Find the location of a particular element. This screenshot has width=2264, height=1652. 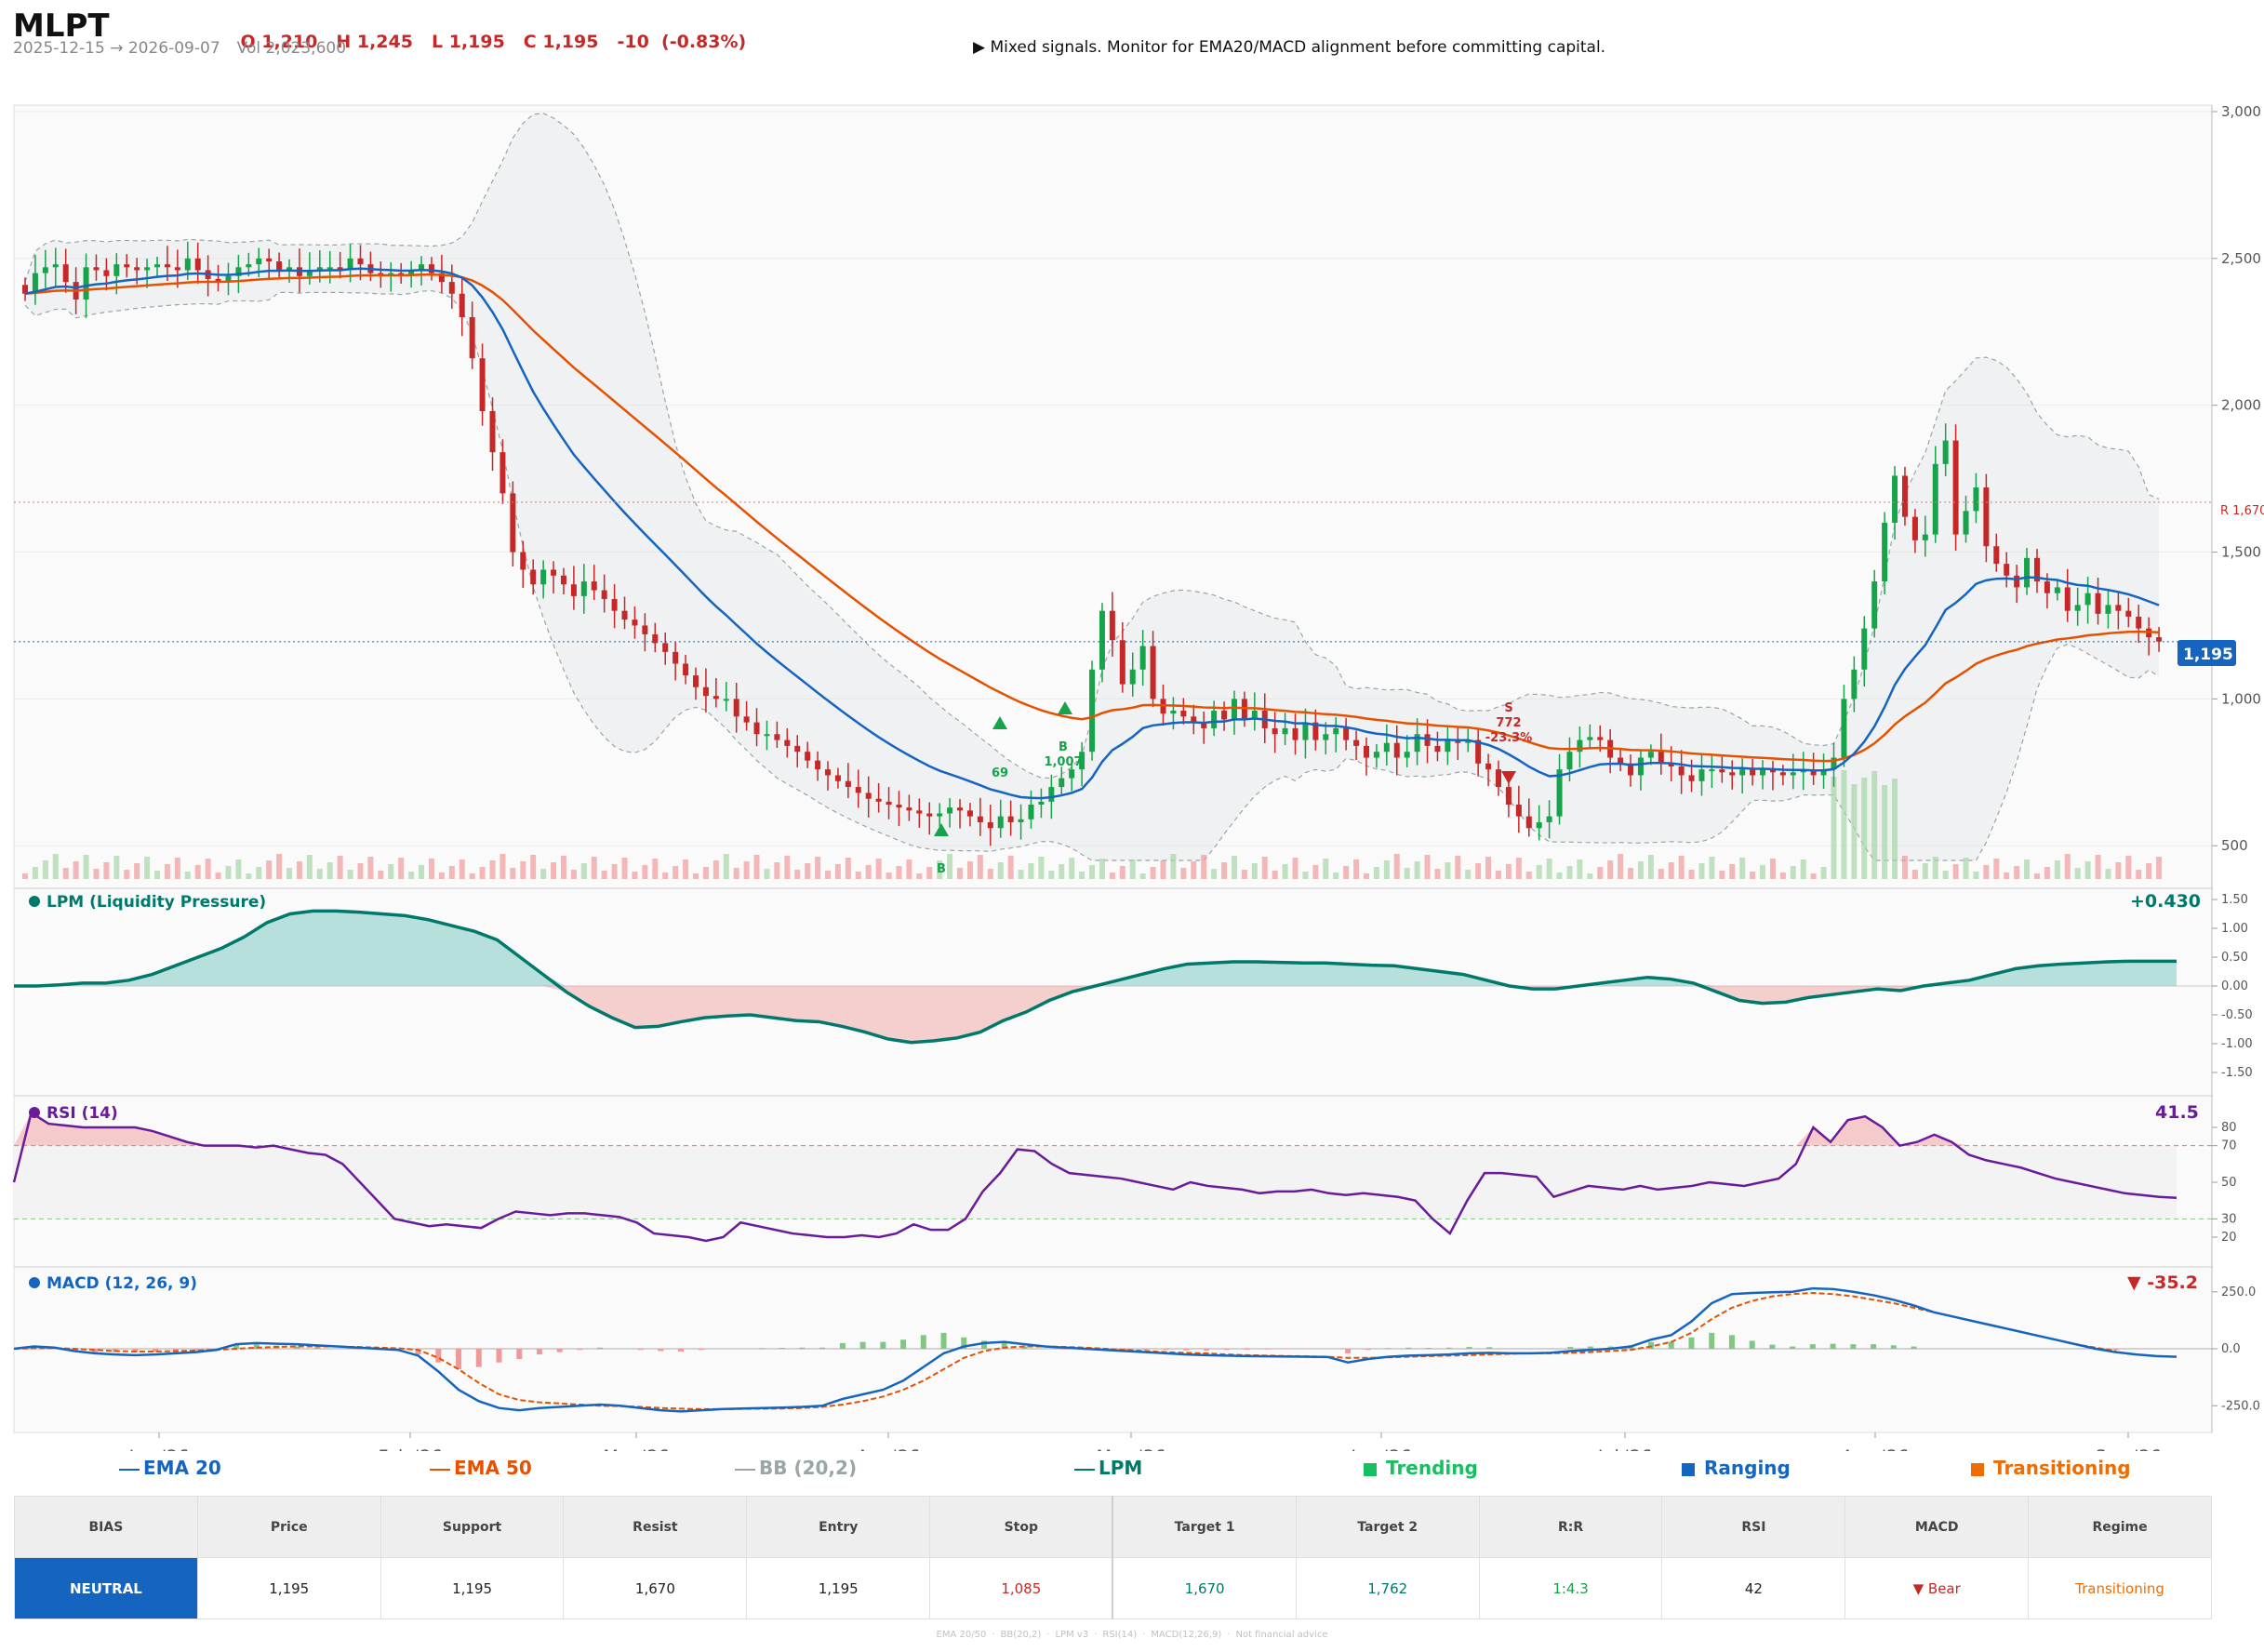

sell-marker-label: S is located at coordinates (1508, 708).